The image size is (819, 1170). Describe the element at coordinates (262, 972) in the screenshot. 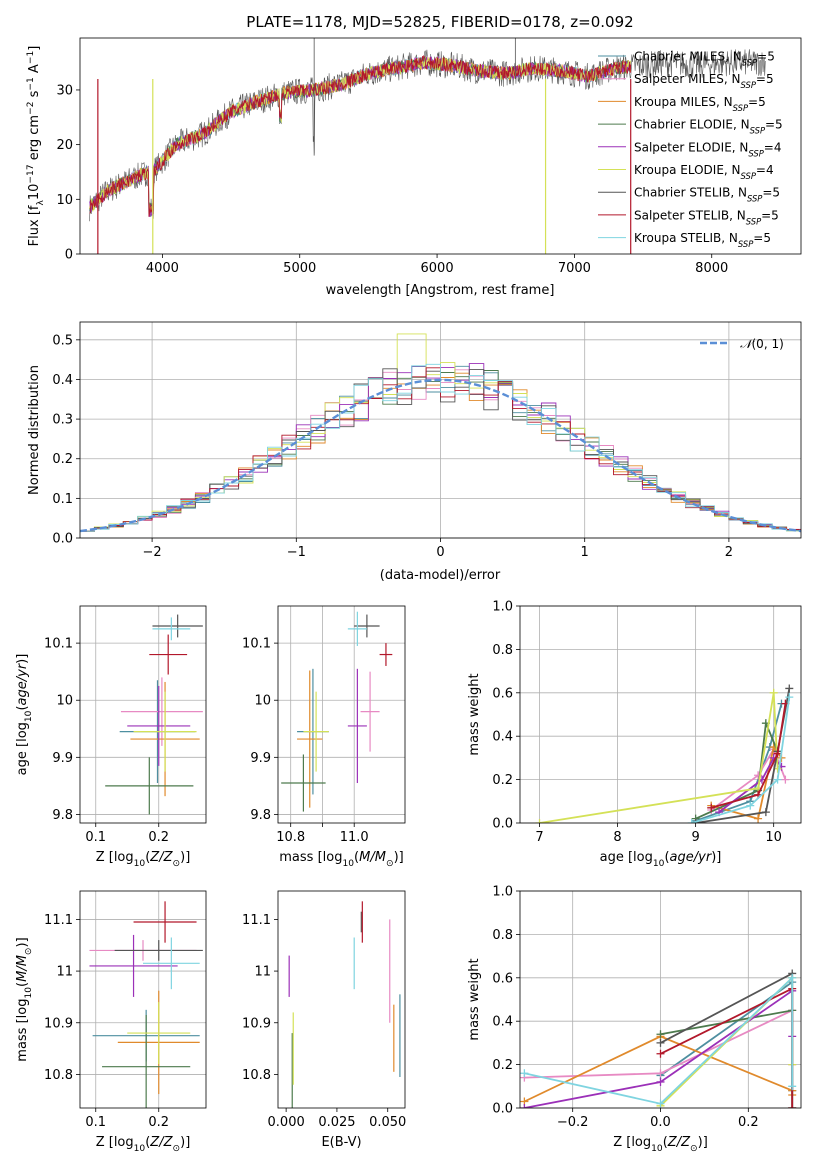

I see `y-tick-label: 11` at that location.